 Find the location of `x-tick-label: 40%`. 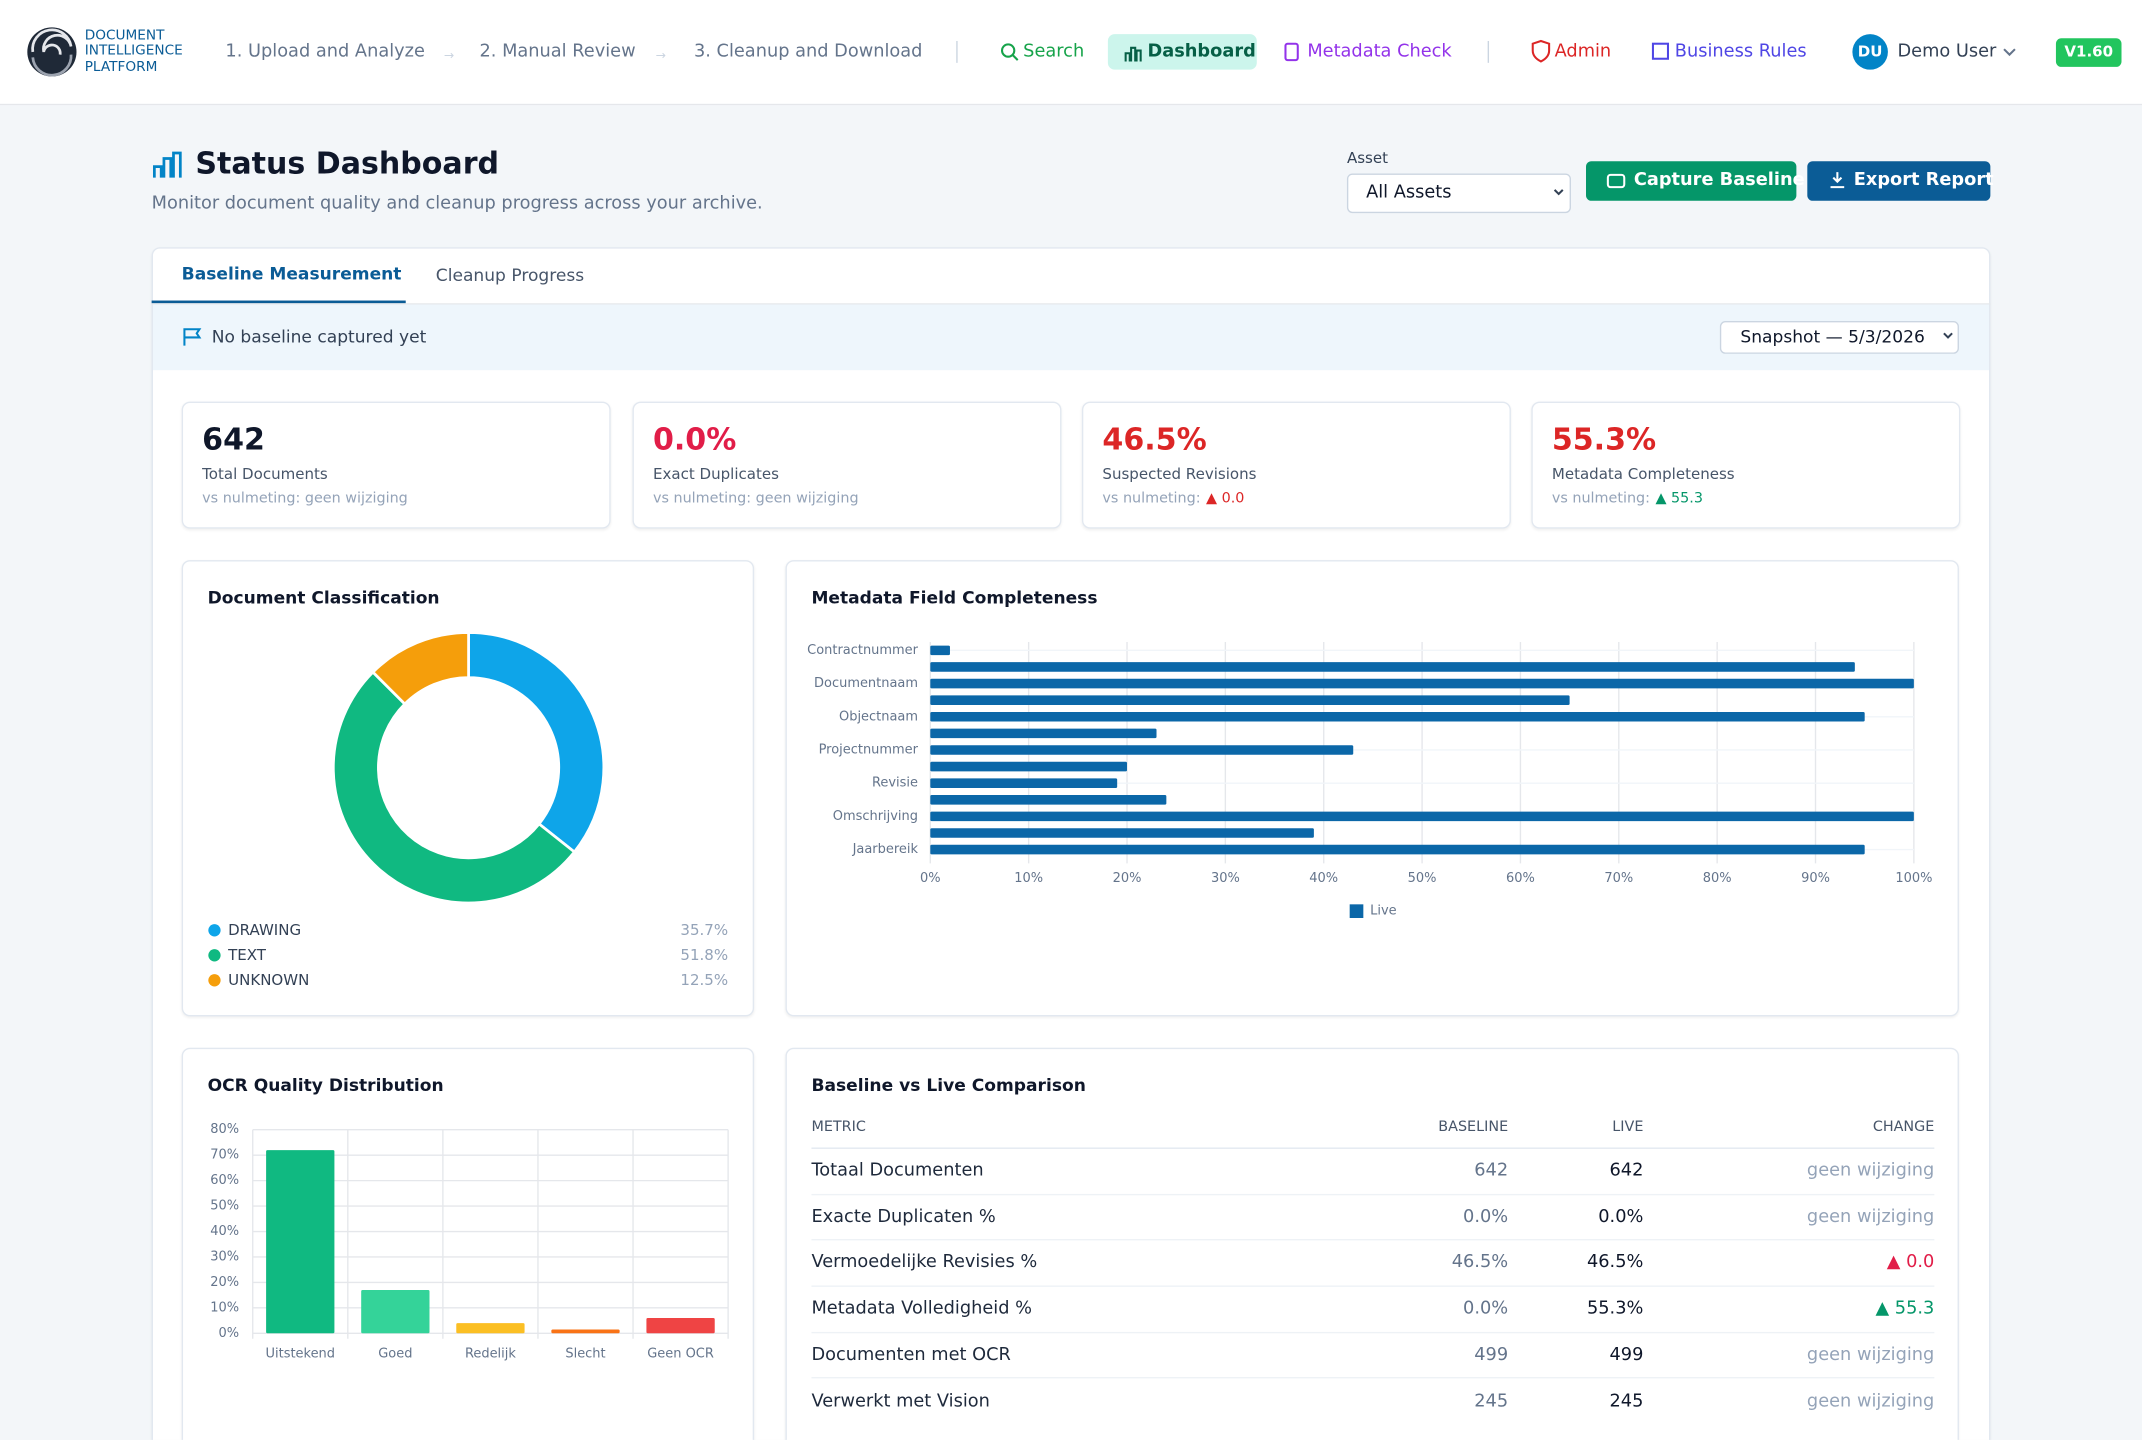

x-tick-label: 40% is located at coordinates (1323, 878).